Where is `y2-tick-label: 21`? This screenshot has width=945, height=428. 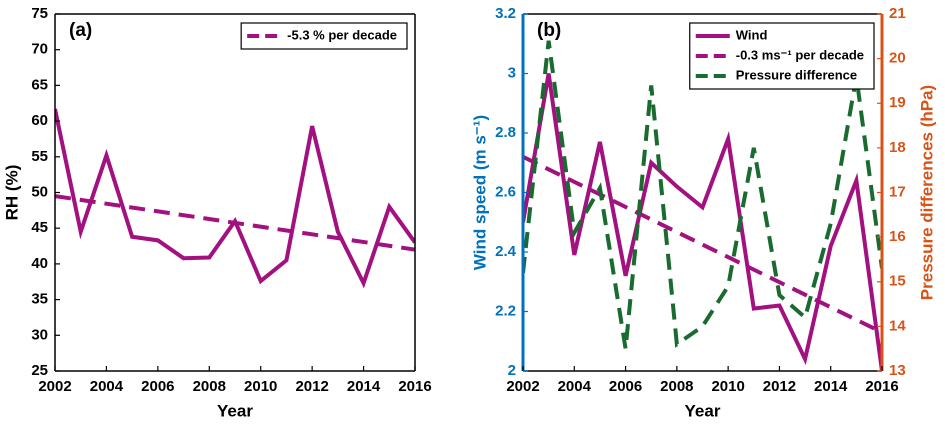
y2-tick-label: 21 is located at coordinates (897, 13).